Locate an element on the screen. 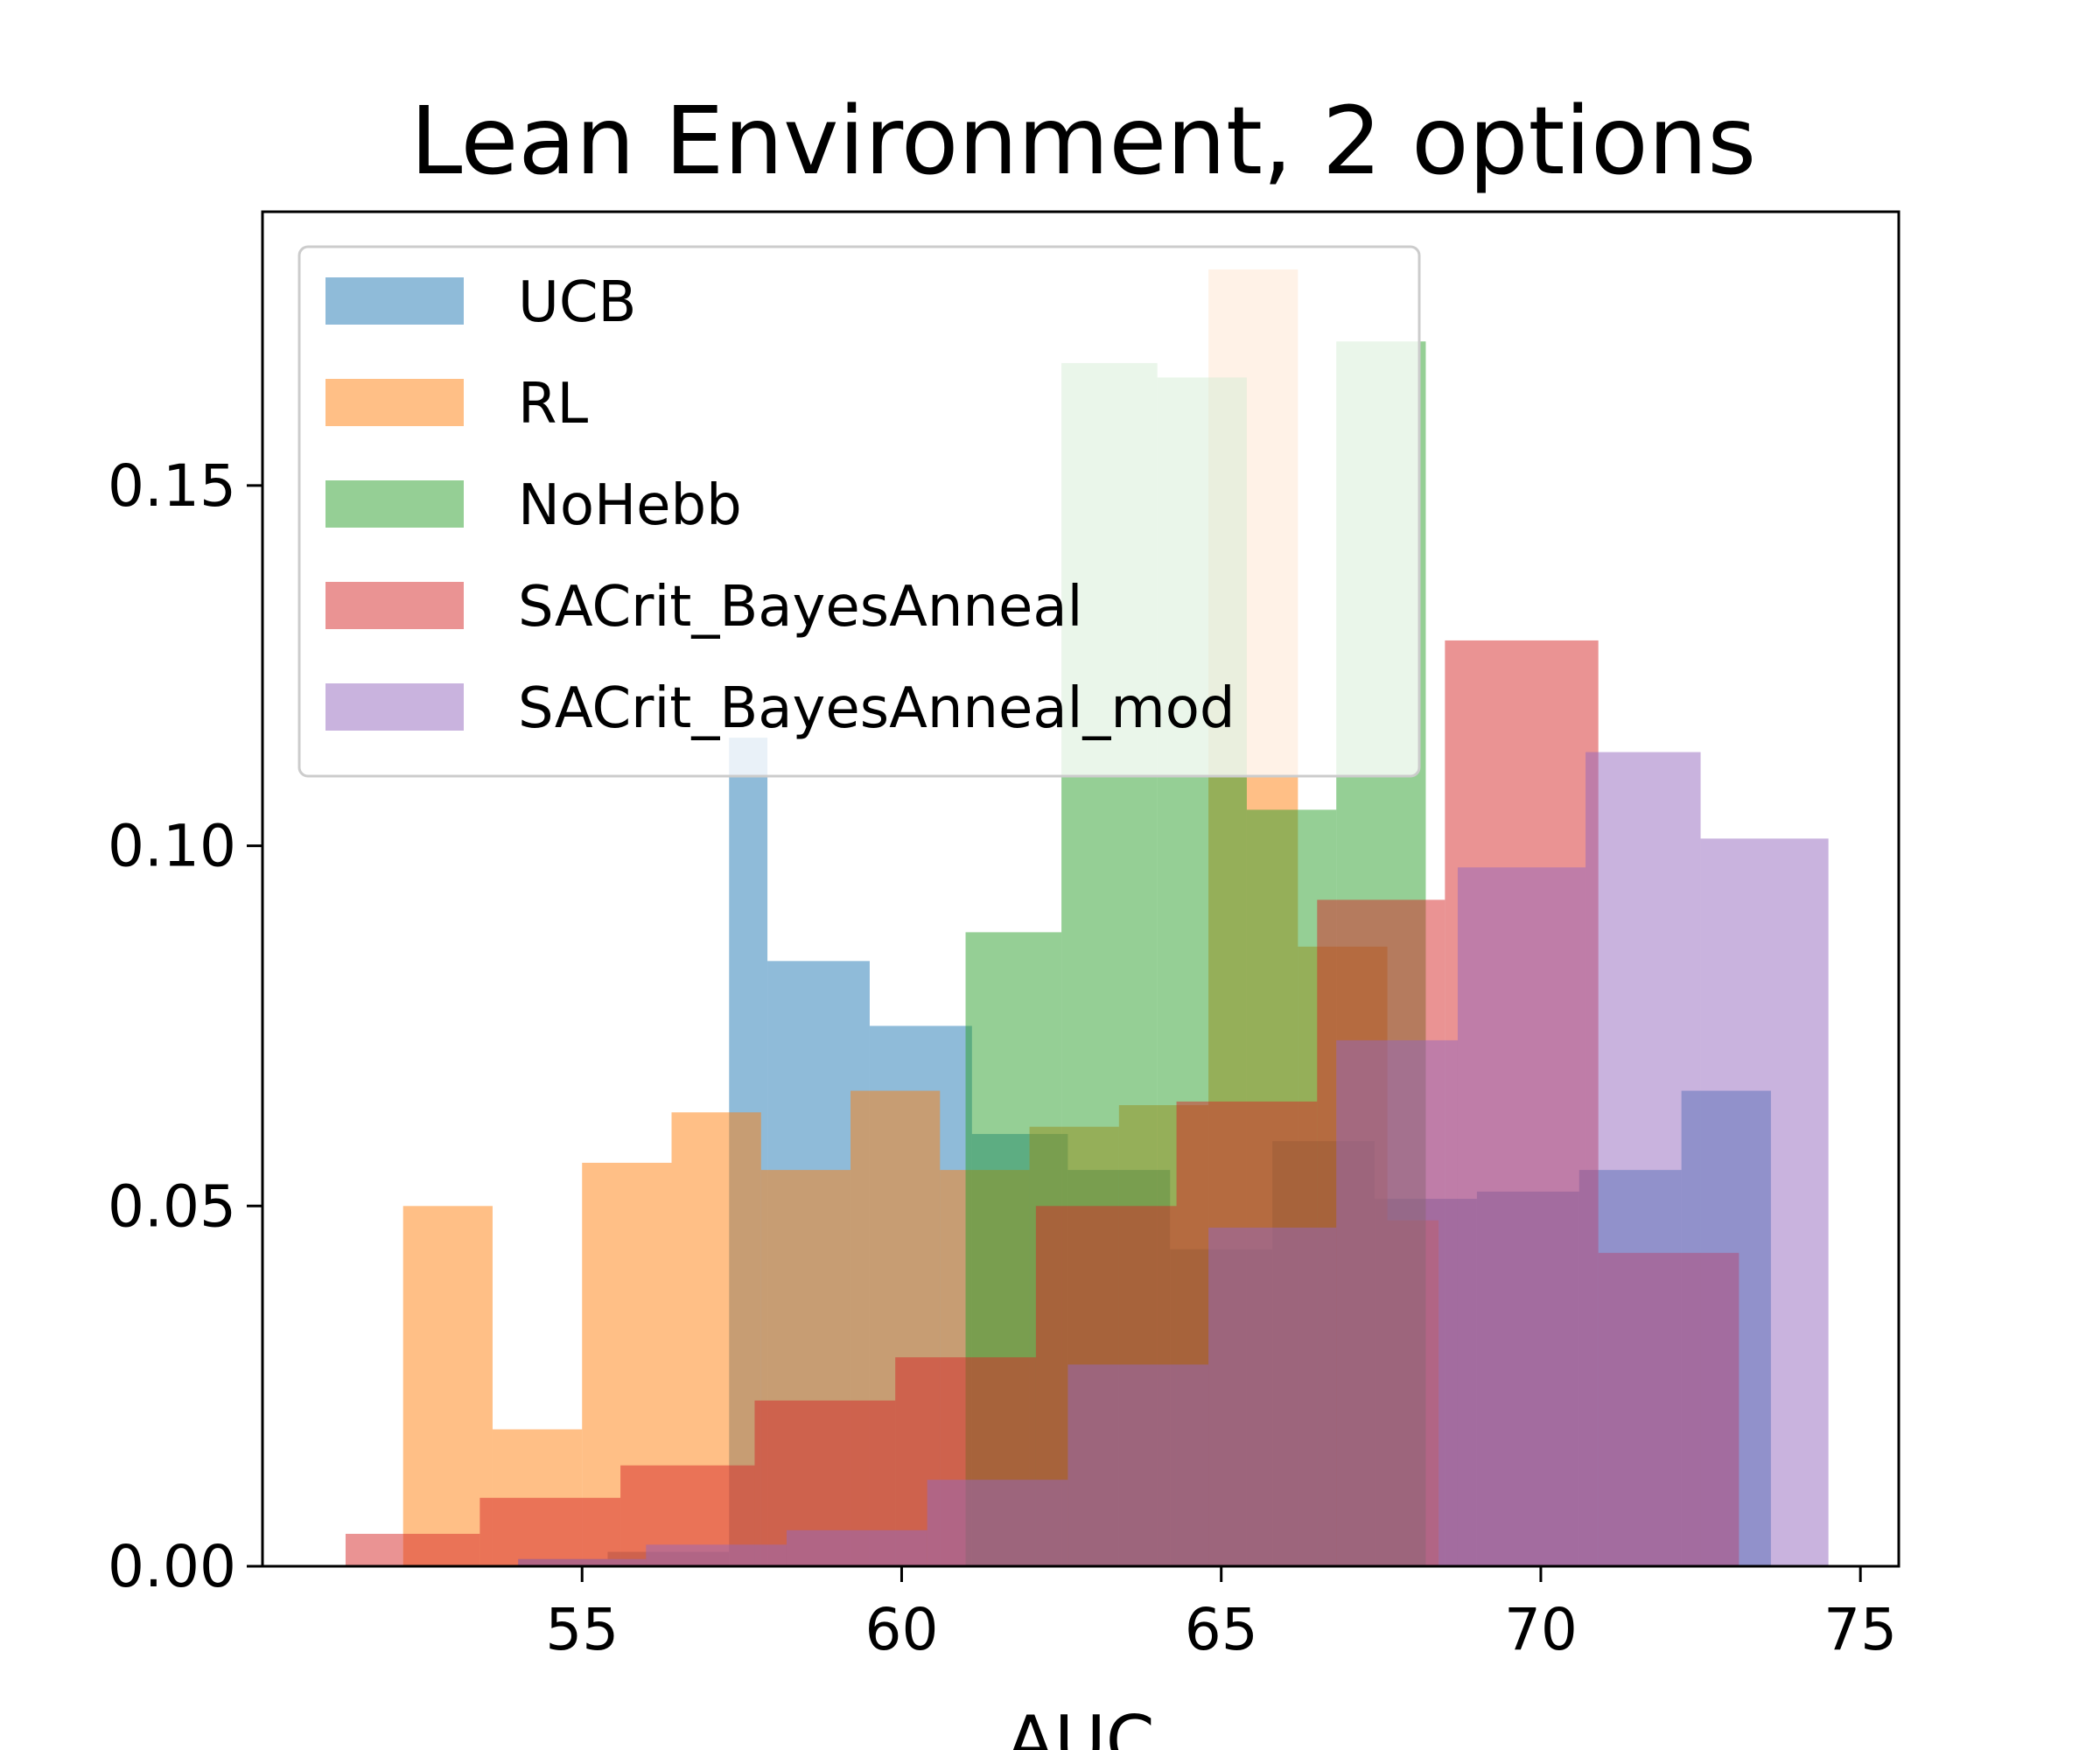 The image size is (2100, 1750). legend-item: SACrit_BayesAnneal_mod is located at coordinates (780, 708).